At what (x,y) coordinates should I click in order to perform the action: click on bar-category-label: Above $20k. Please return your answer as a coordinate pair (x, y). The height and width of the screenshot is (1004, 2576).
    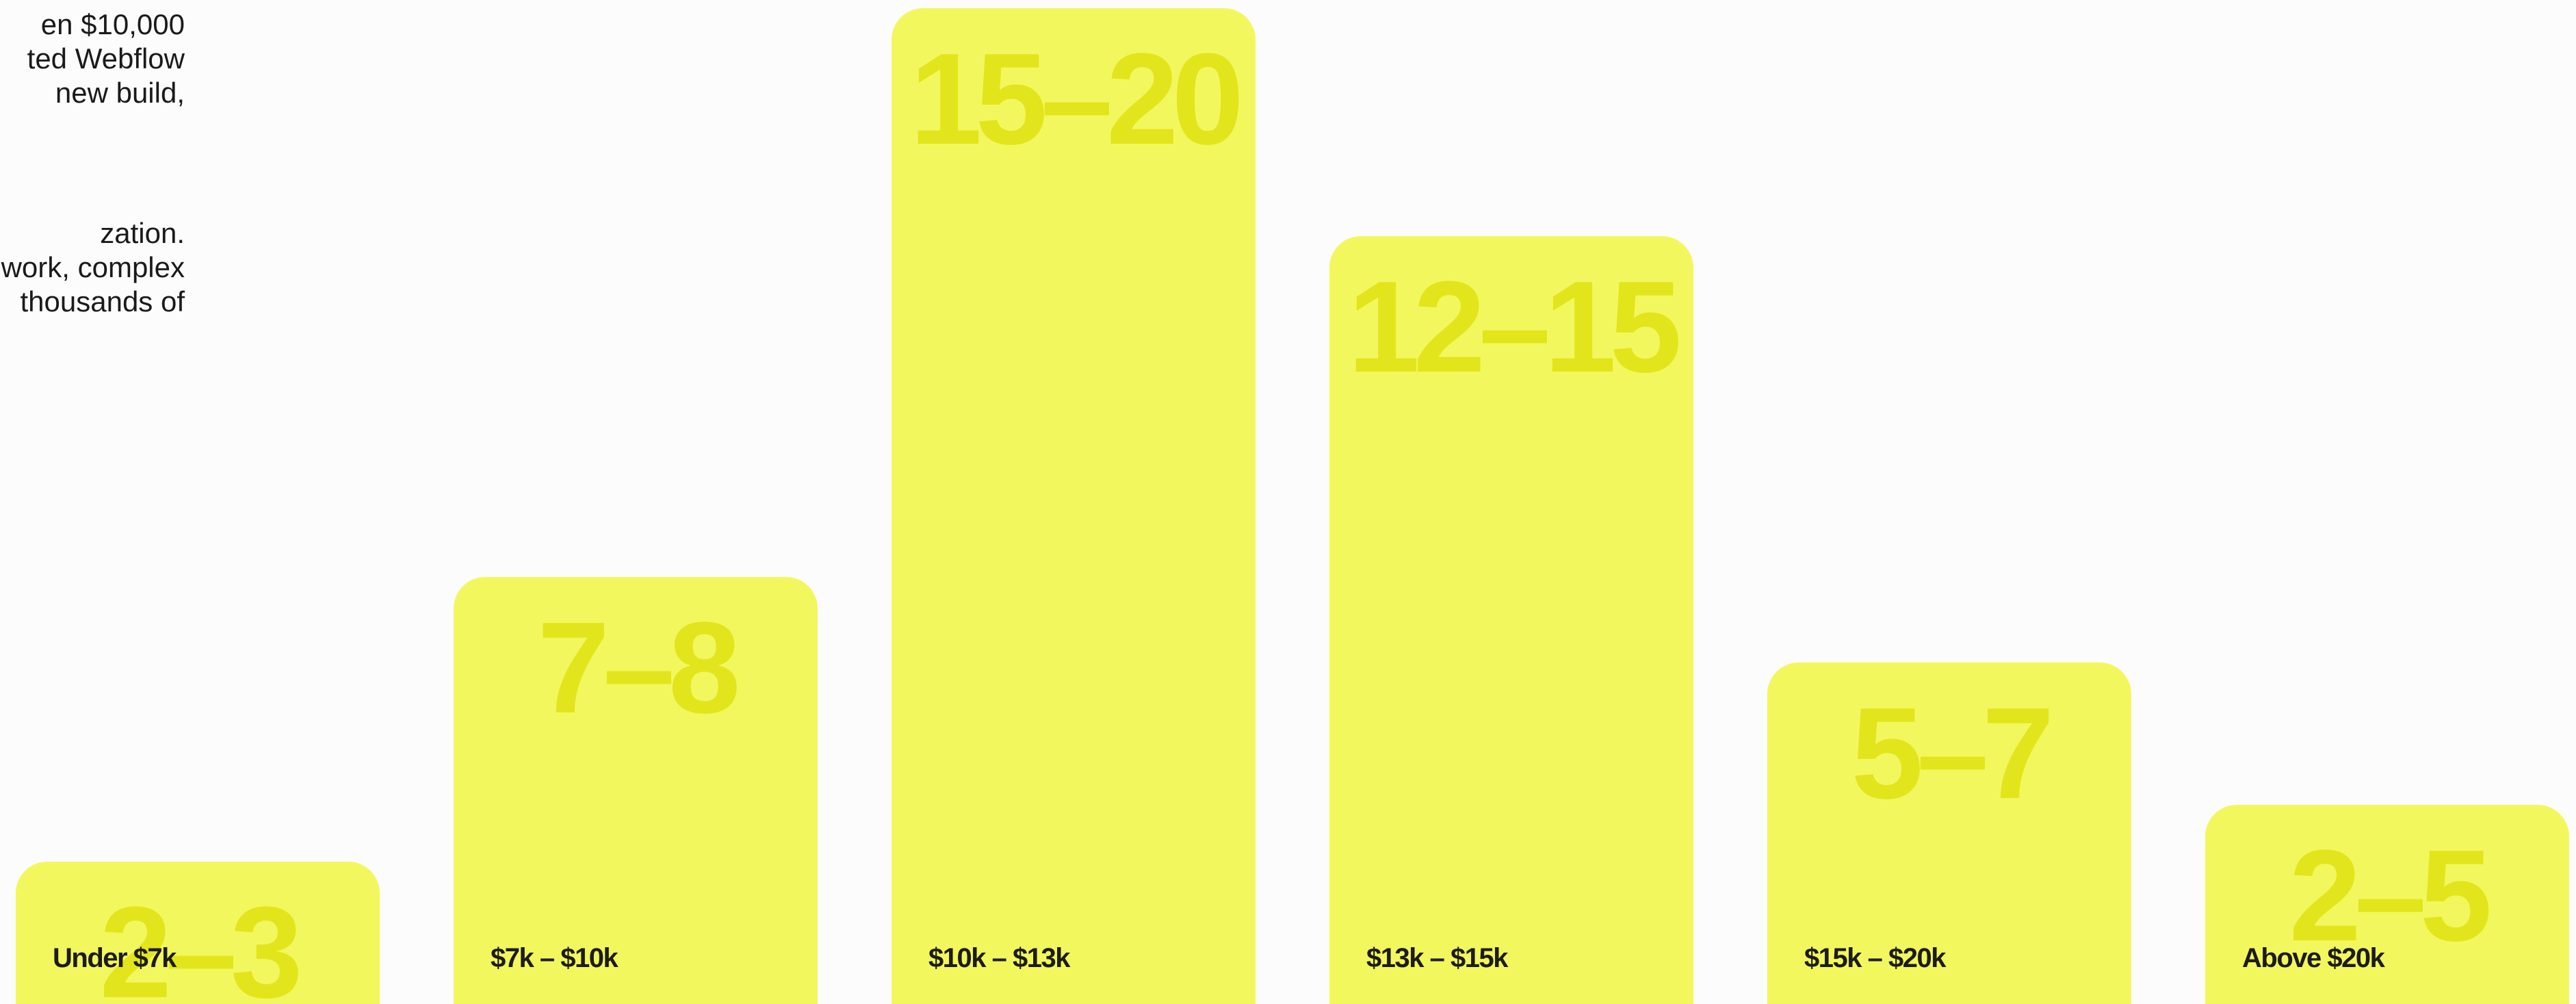
    Looking at the image, I should click on (2313, 958).